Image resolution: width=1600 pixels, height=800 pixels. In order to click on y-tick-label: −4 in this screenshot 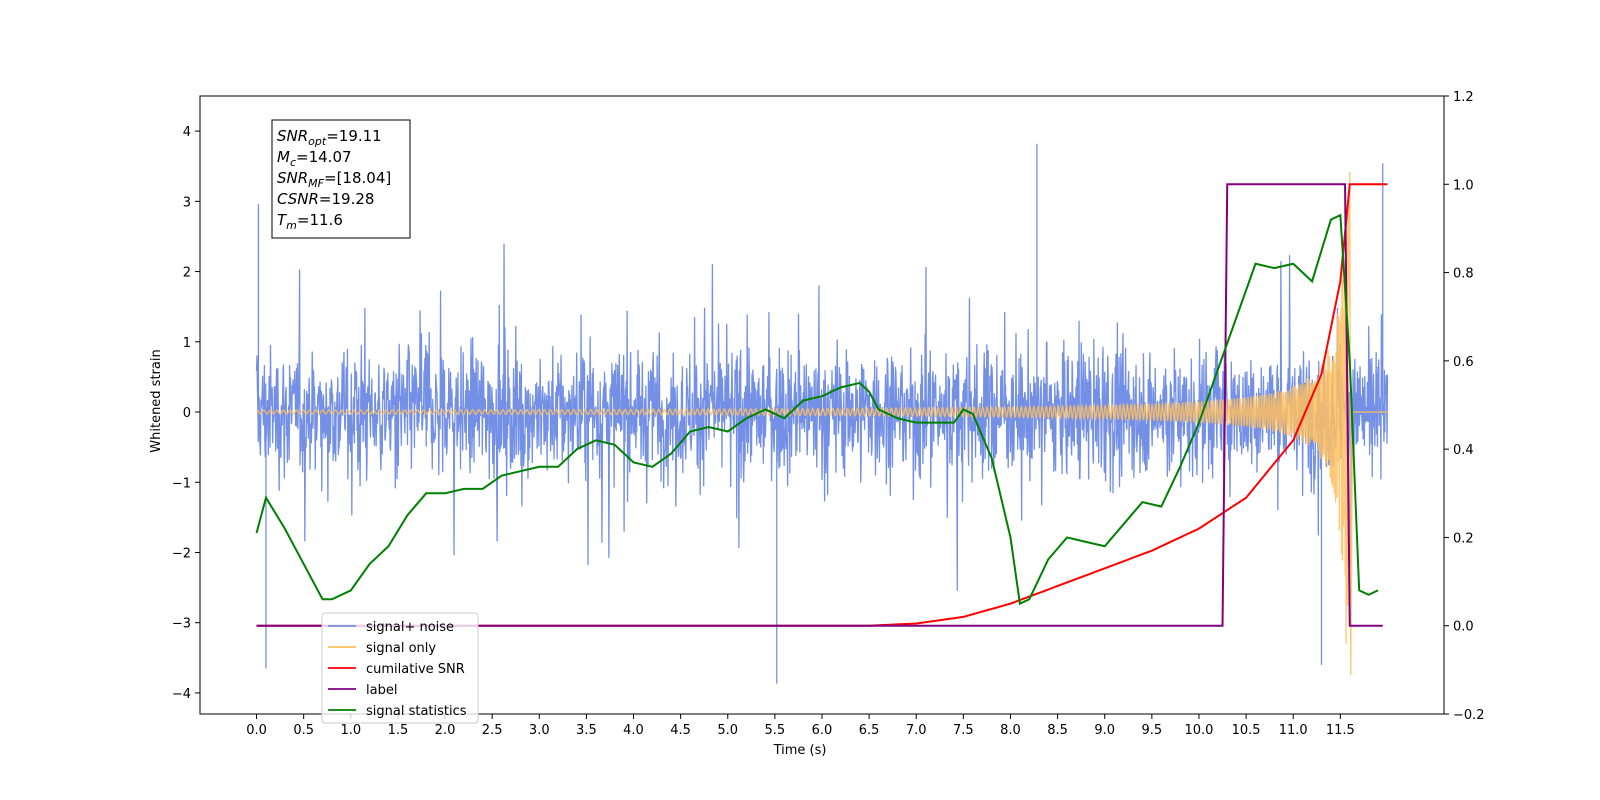, I will do `click(181, 694)`.